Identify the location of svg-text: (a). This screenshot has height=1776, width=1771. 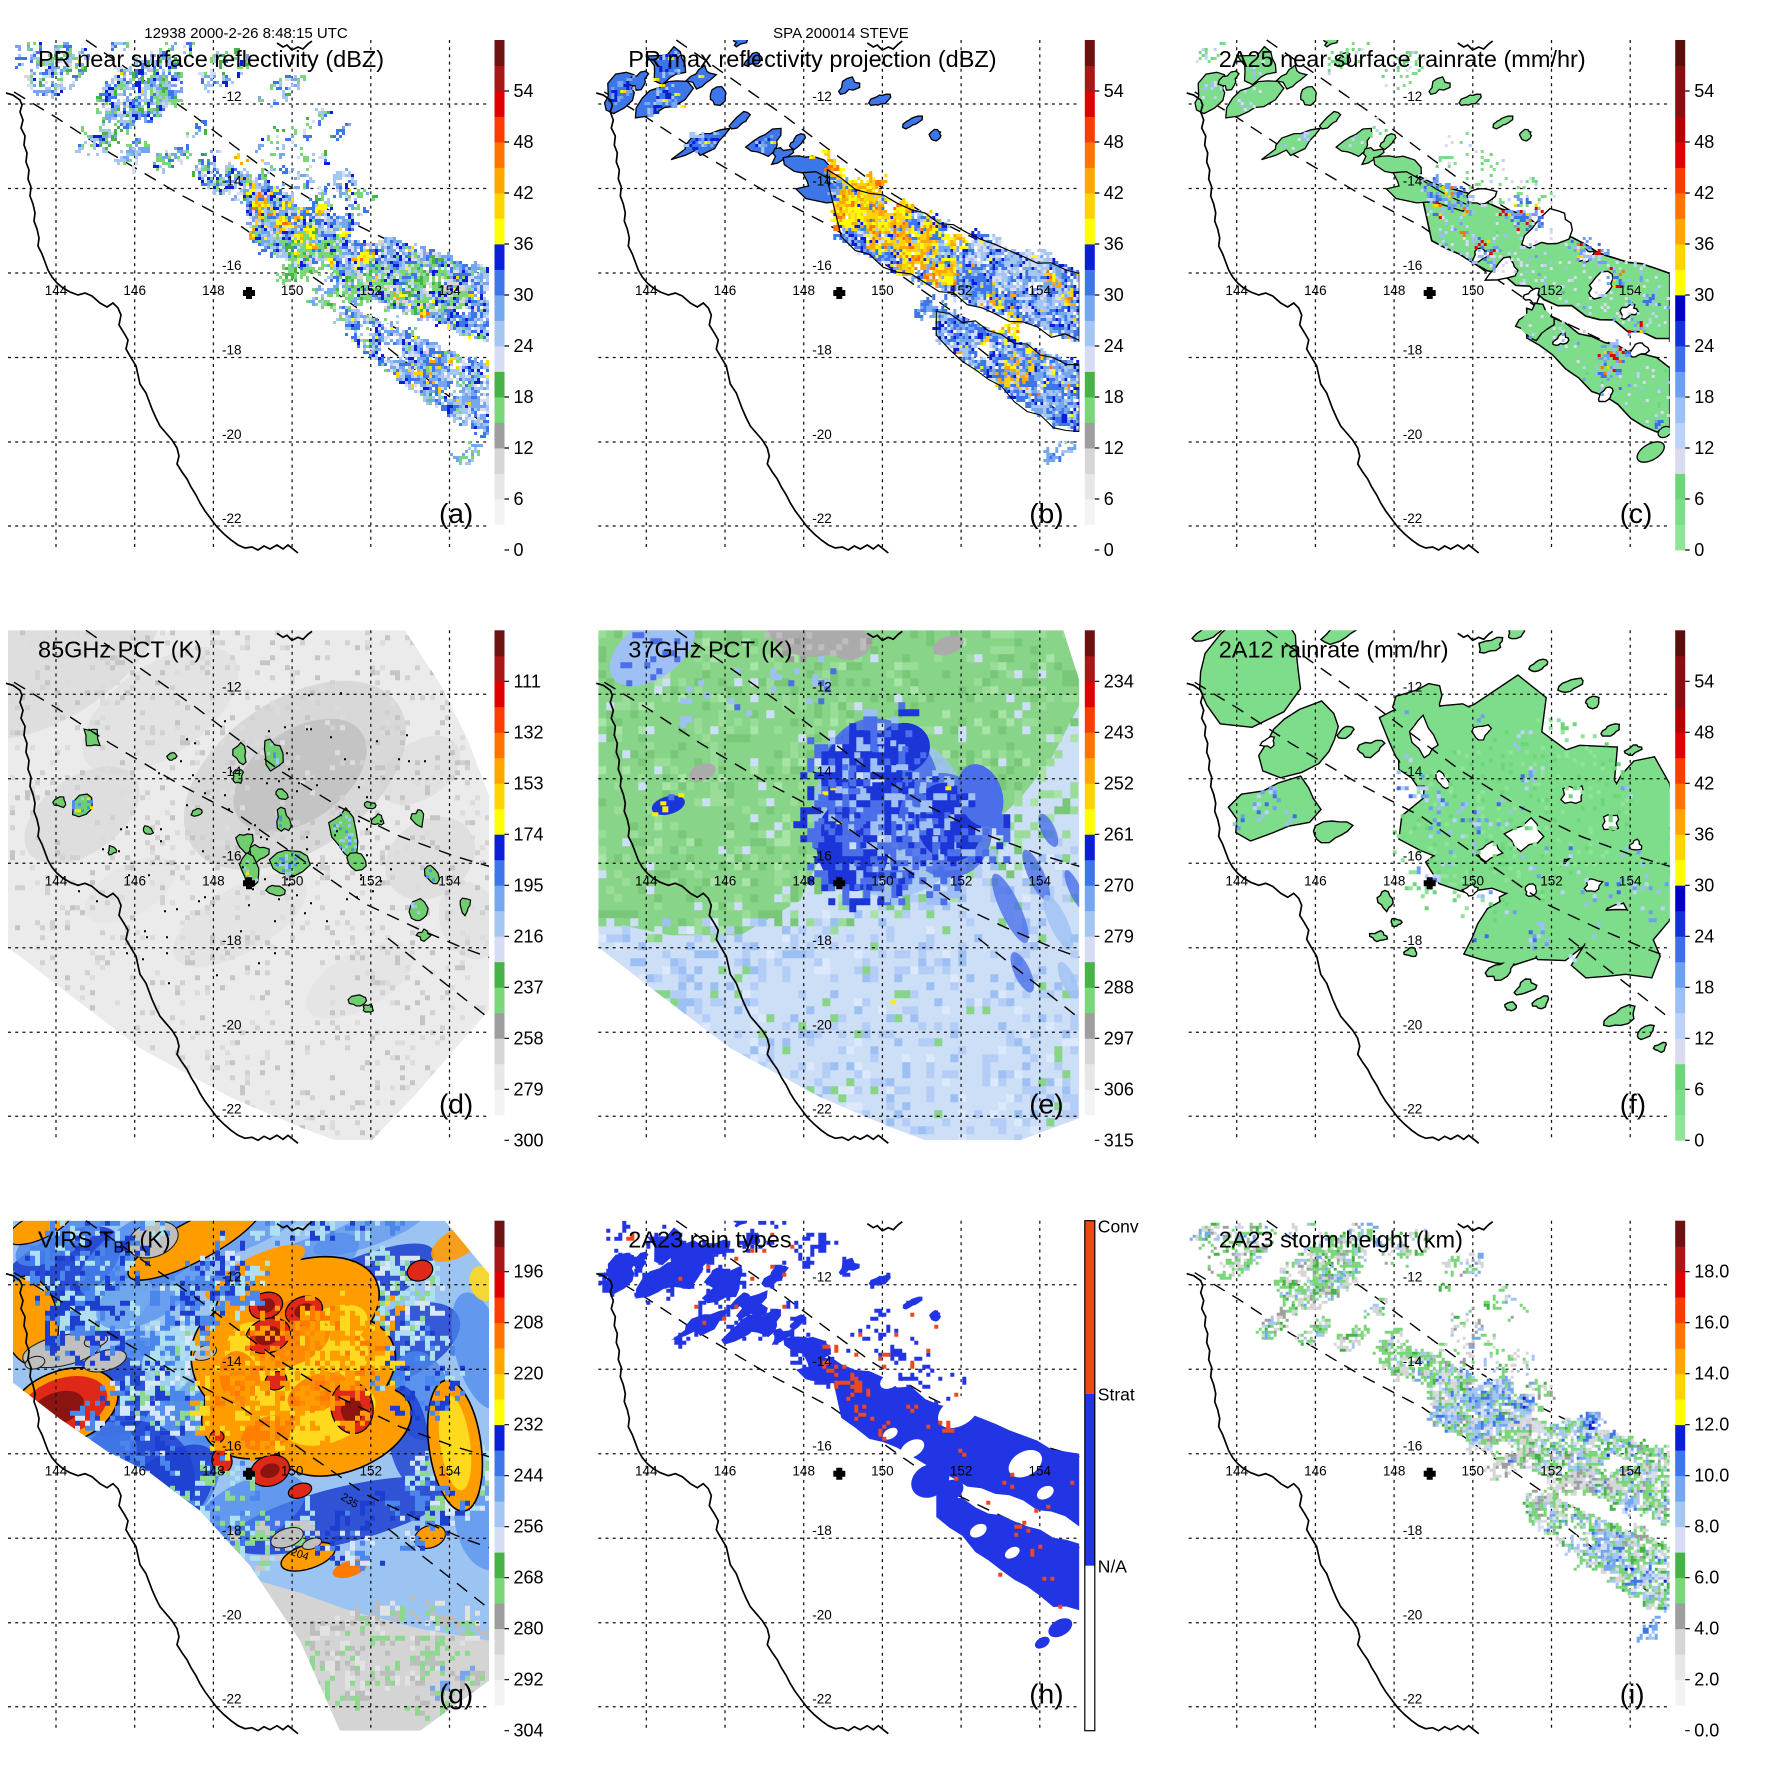
(456, 513).